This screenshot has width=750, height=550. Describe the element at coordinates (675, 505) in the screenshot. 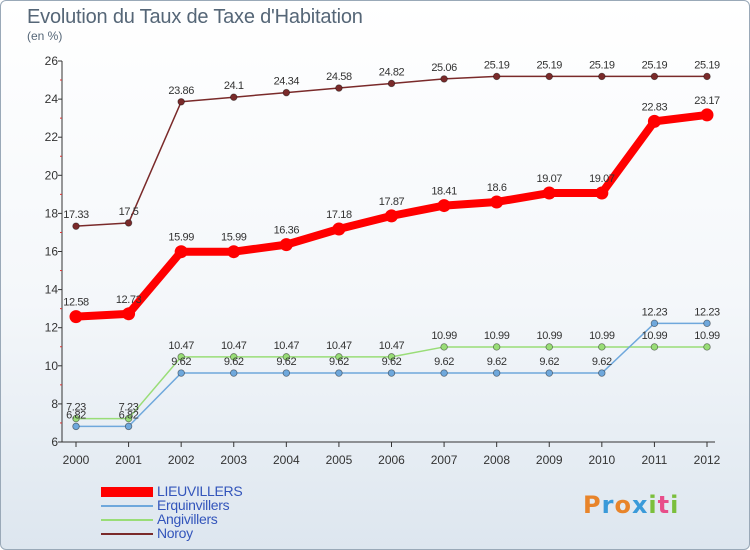

I see `logo-letter: i` at that location.